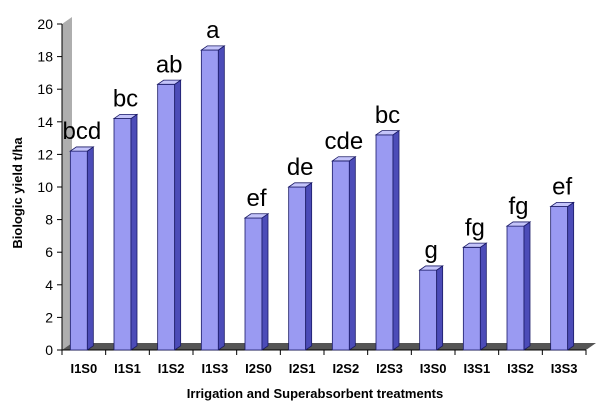 This screenshot has width=603, height=401. I want to click on data-label: ab, so click(169, 64).